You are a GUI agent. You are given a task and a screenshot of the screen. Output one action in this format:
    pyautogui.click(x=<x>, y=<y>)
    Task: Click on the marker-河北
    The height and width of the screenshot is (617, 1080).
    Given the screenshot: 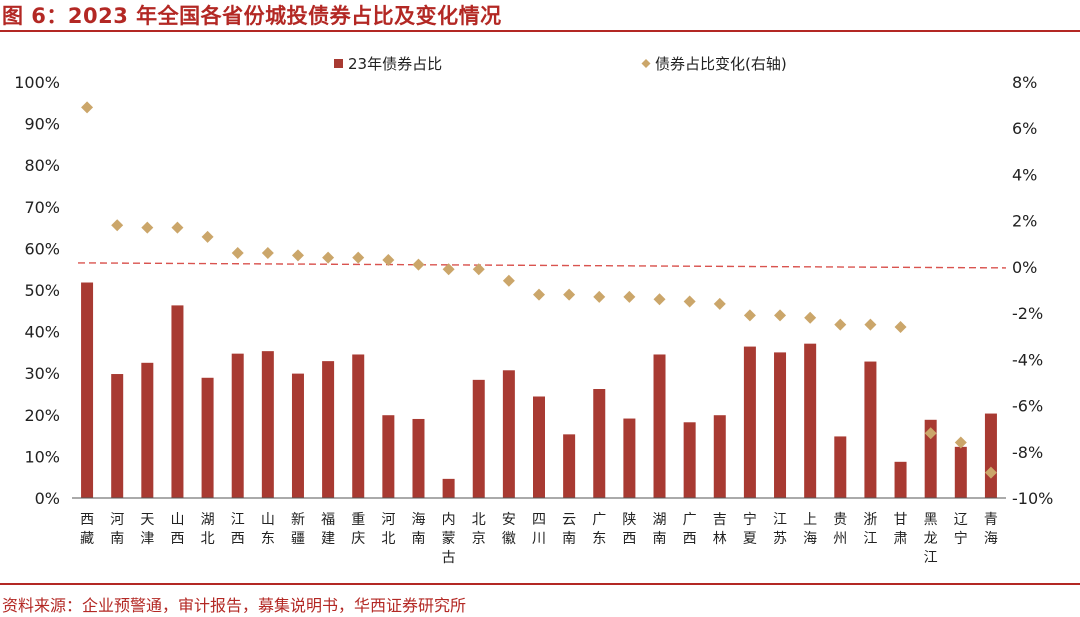 What is the action you would take?
    pyautogui.click(x=388, y=259)
    